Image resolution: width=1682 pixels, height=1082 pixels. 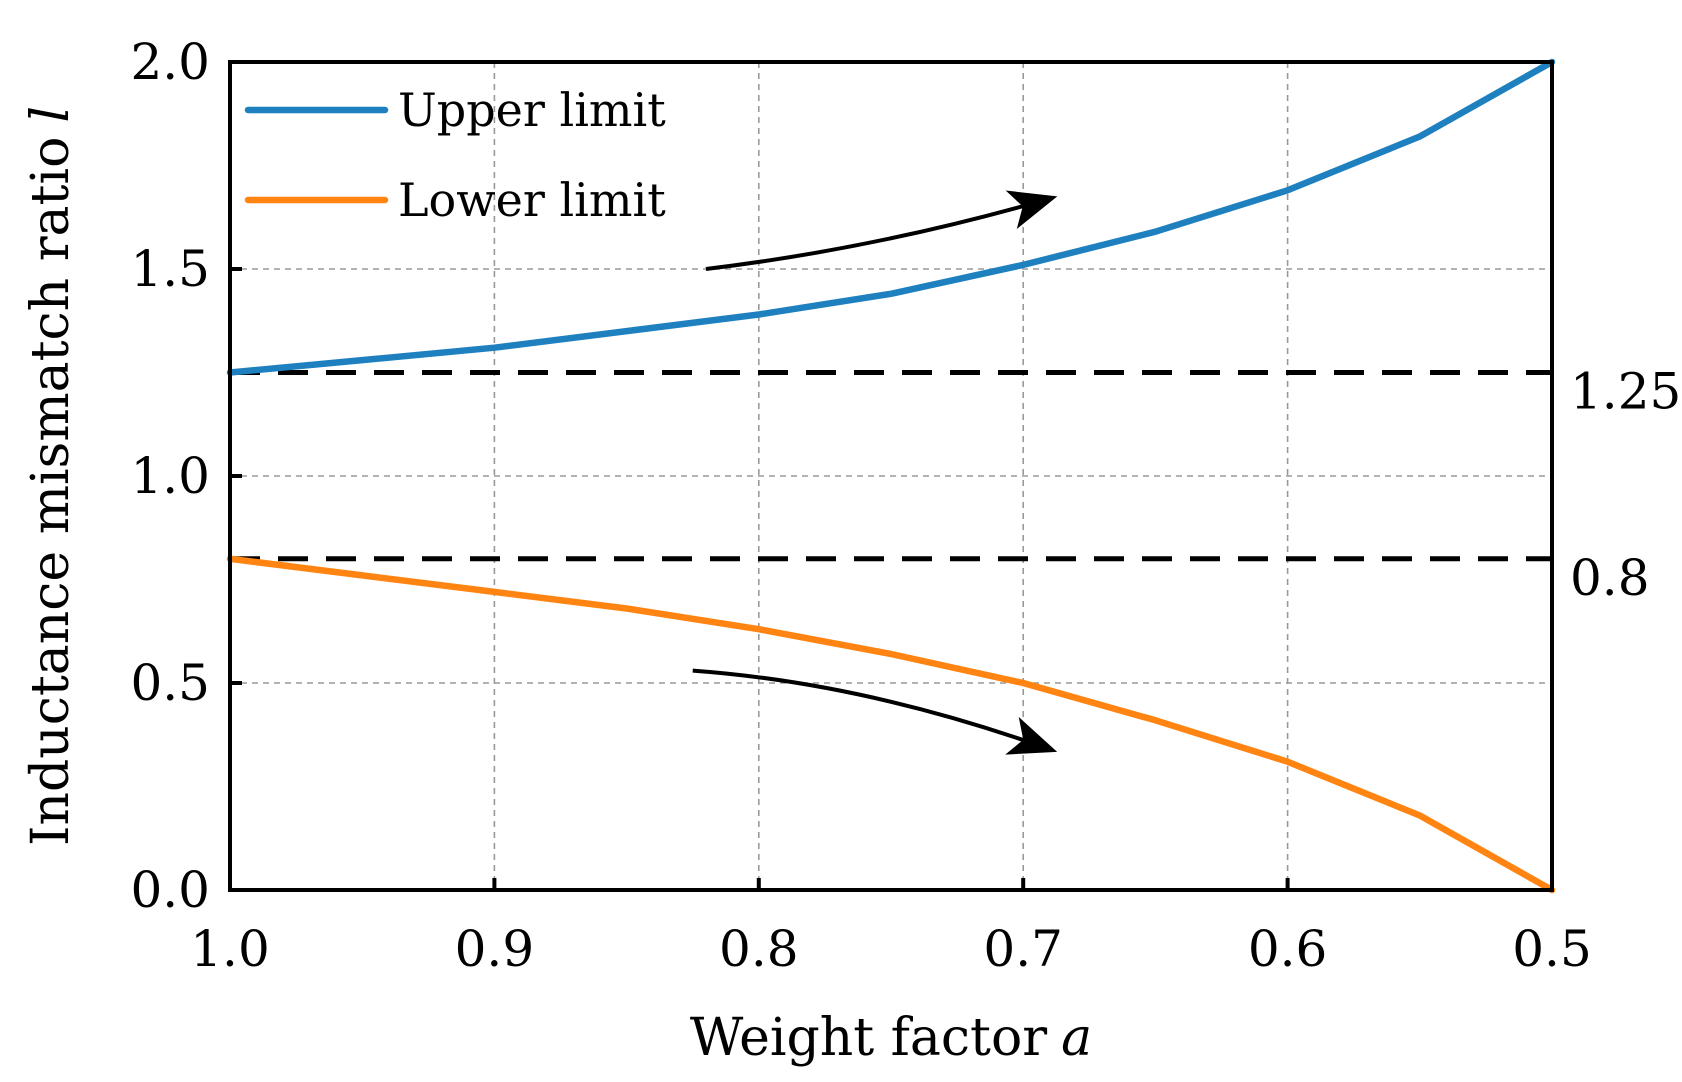 What do you see at coordinates (532, 110) in the screenshot?
I see `legend-label-upper-limit: Upper limit` at bounding box center [532, 110].